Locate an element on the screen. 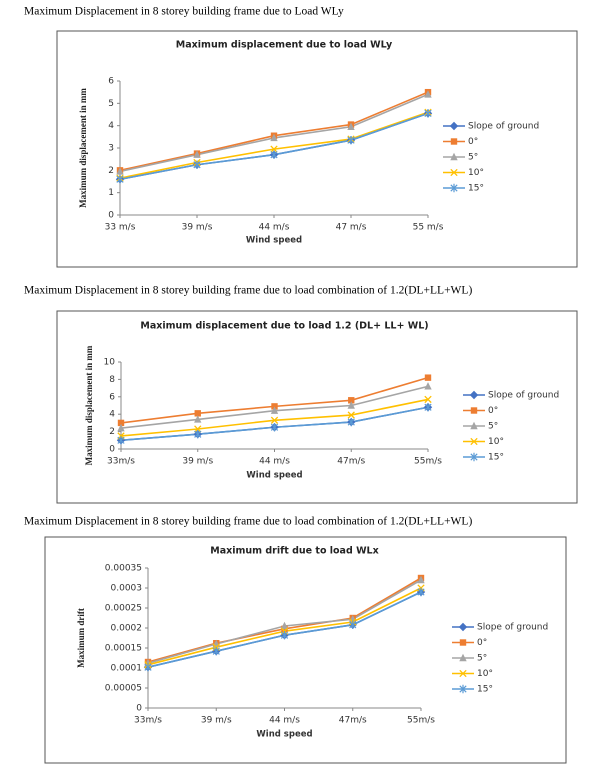 The image size is (590, 773). y-tick-label: 0.00035 is located at coordinates (123, 569).